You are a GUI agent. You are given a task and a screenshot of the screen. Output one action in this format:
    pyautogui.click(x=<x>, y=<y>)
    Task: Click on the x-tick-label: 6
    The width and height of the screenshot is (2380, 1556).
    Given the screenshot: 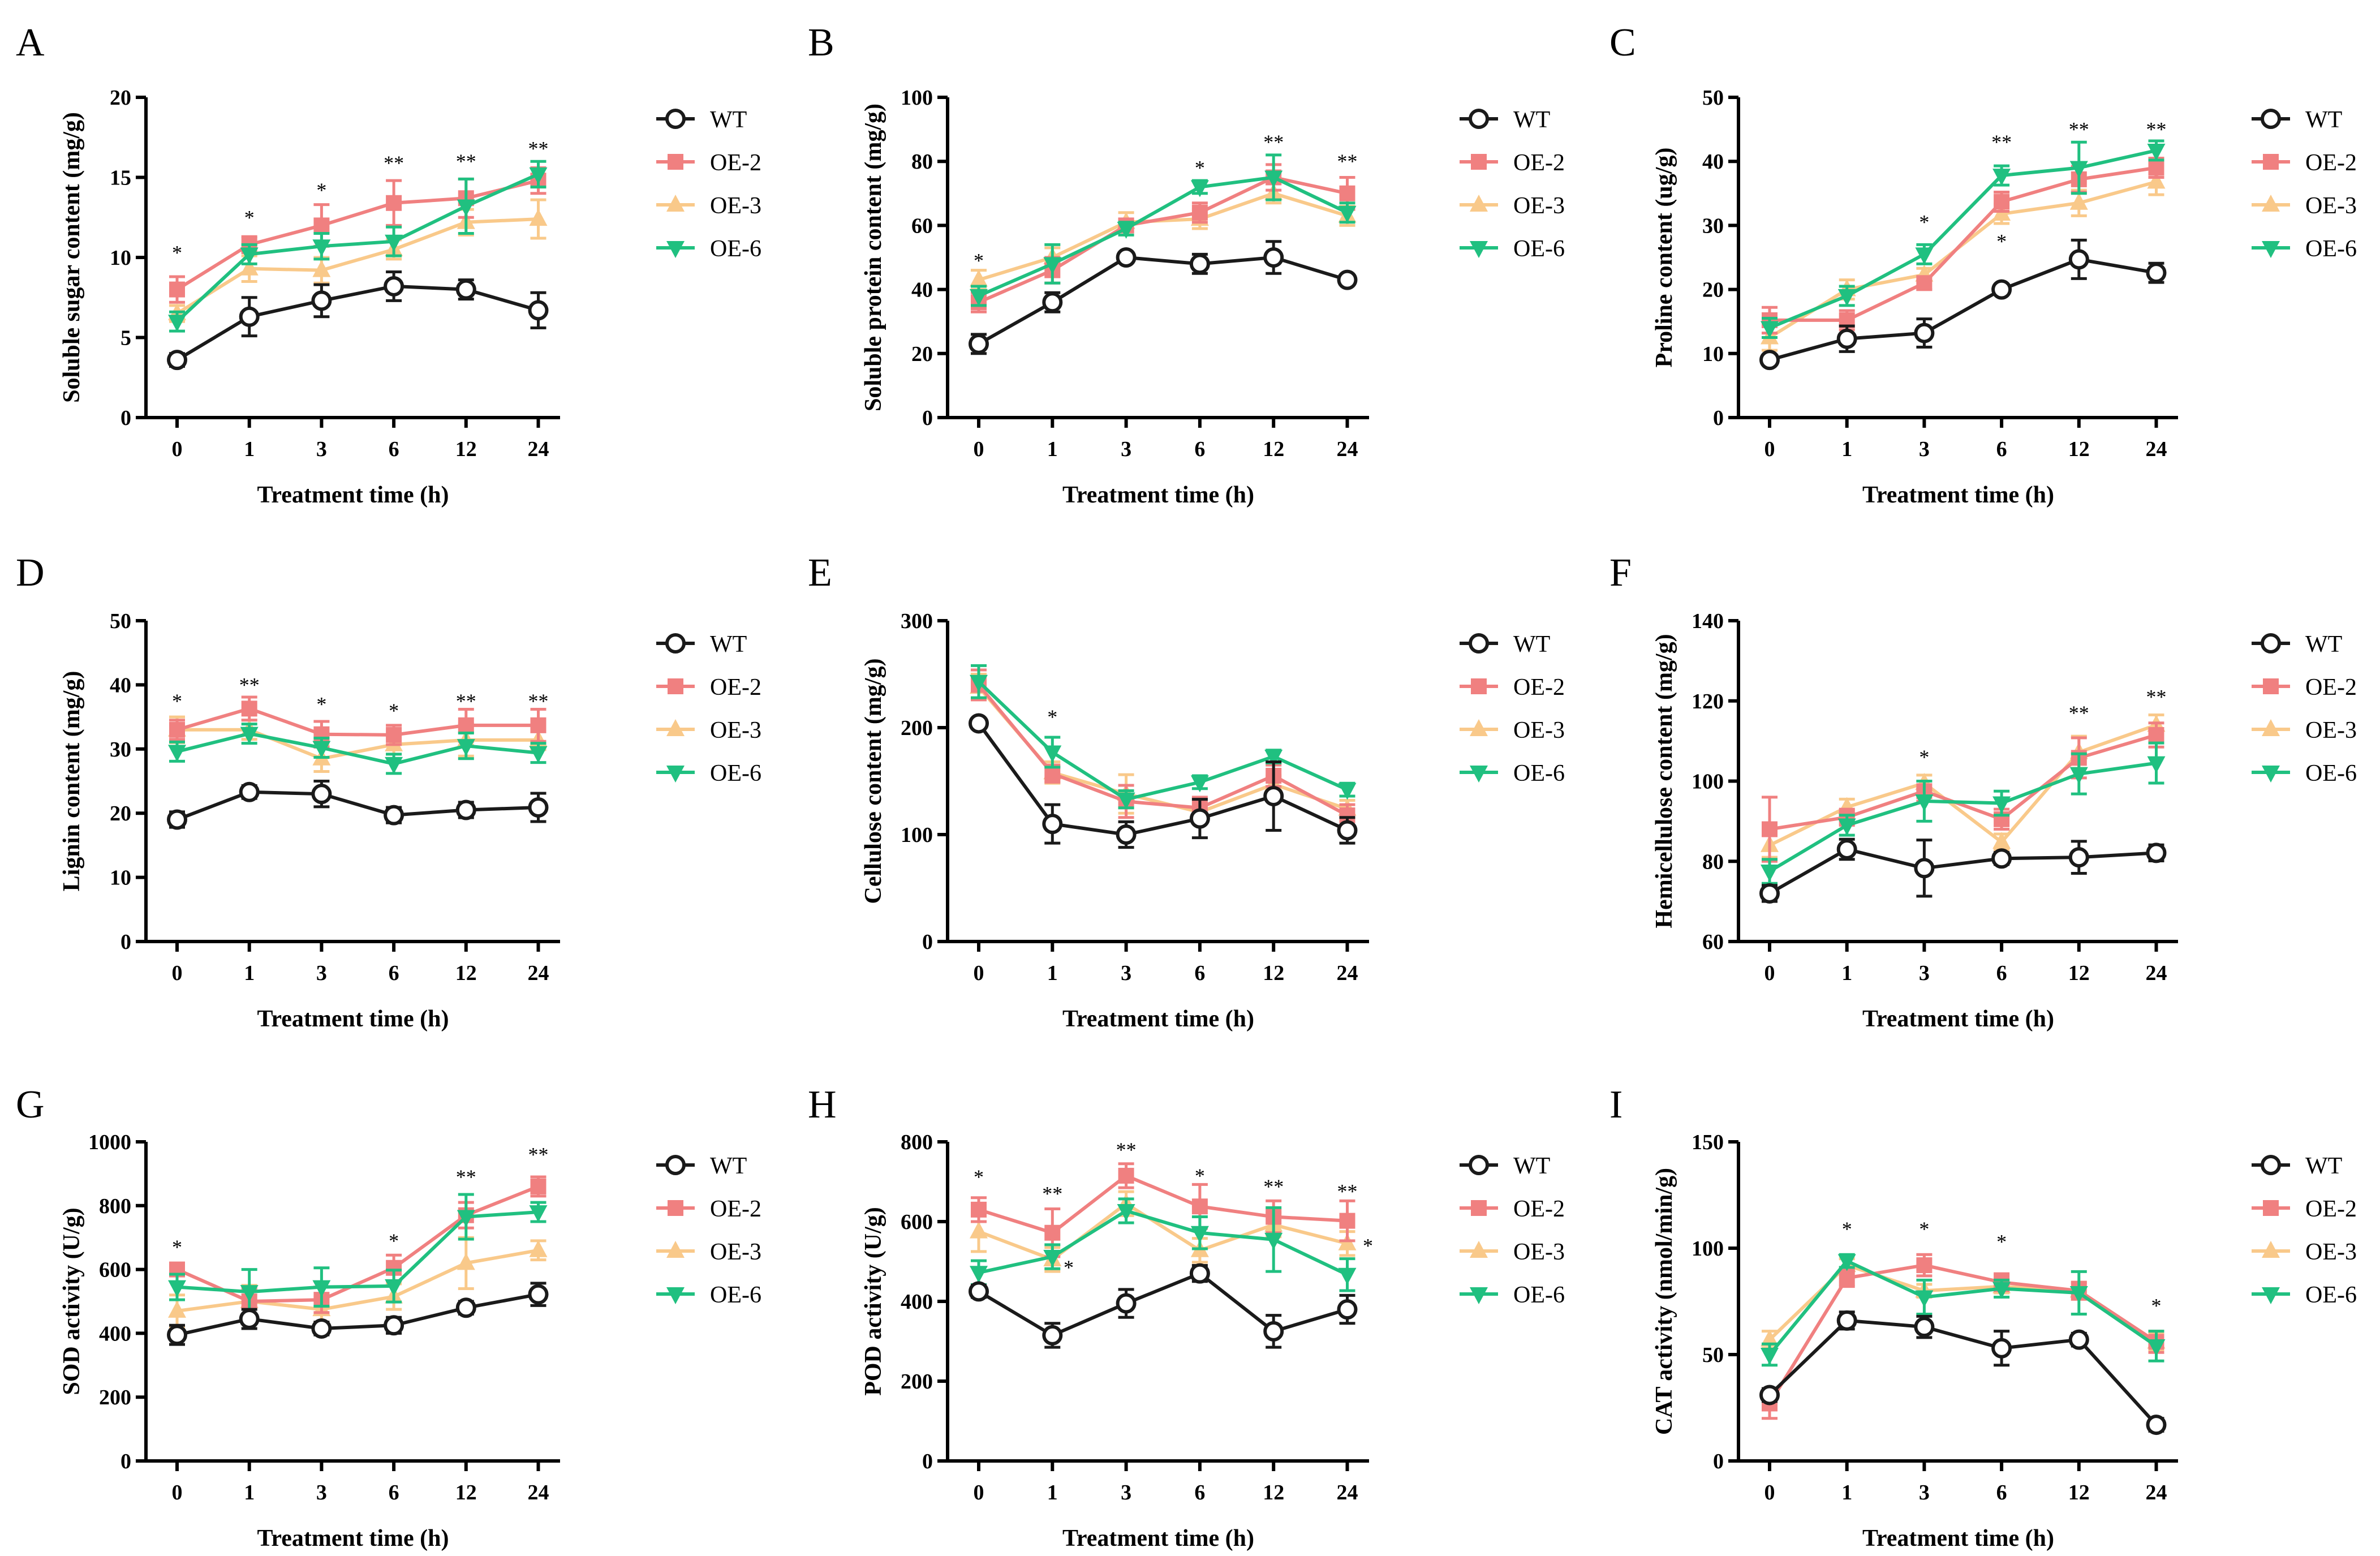 What is the action you would take?
    pyautogui.click(x=394, y=1493)
    